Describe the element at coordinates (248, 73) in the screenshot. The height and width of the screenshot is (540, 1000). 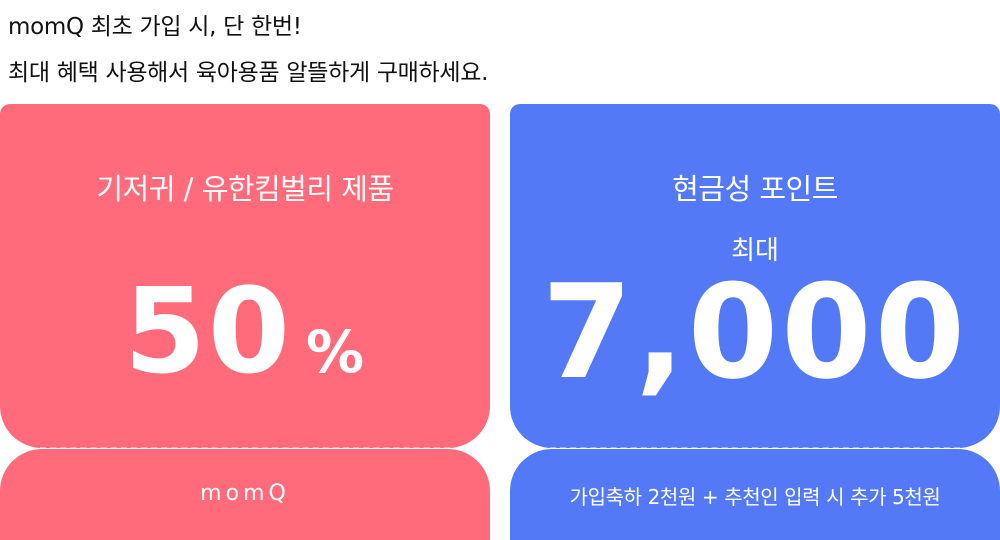
I see `intro-line-2: 최대 혜택 사용해서 육아용품 알뜰하게 구매하세요.` at that location.